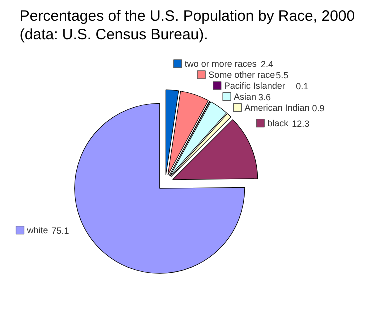 The width and height of the screenshot is (374, 320). Describe the element at coordinates (318, 108) in the screenshot. I see `data-label: 0.9` at that location.